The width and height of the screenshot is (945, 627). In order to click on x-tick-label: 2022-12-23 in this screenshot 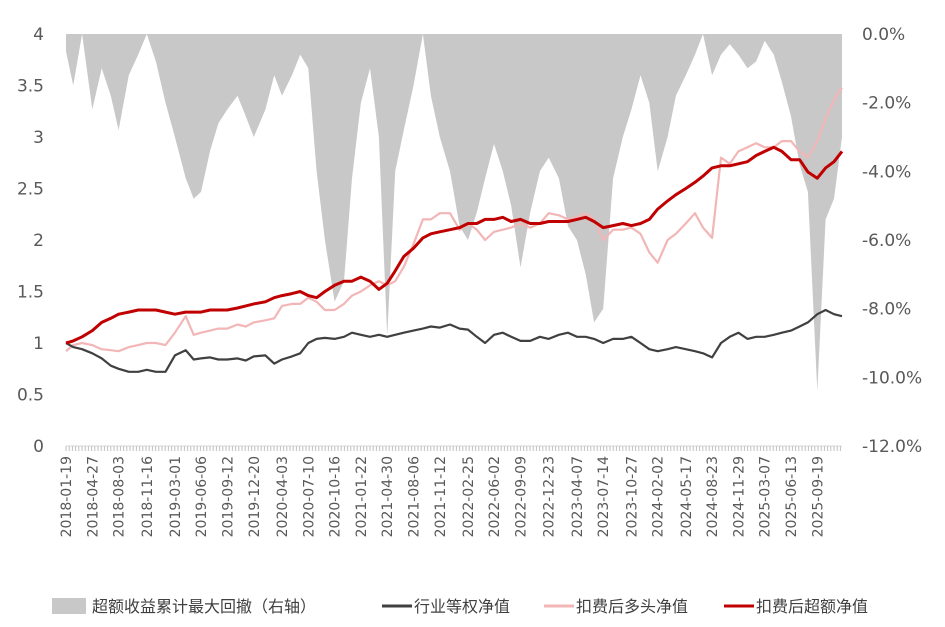, I will do `click(550, 496)`.